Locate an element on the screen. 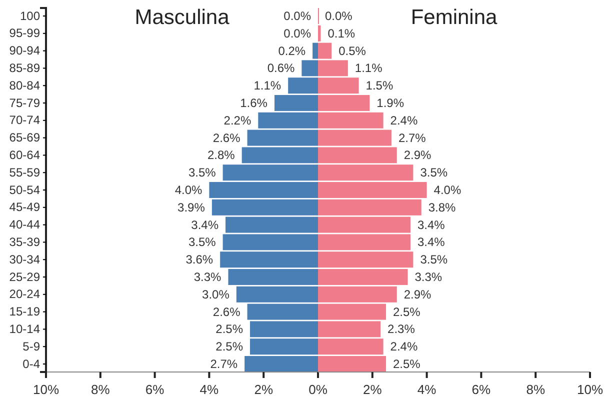  y-tick-label: 95-99 is located at coordinates (24, 33).